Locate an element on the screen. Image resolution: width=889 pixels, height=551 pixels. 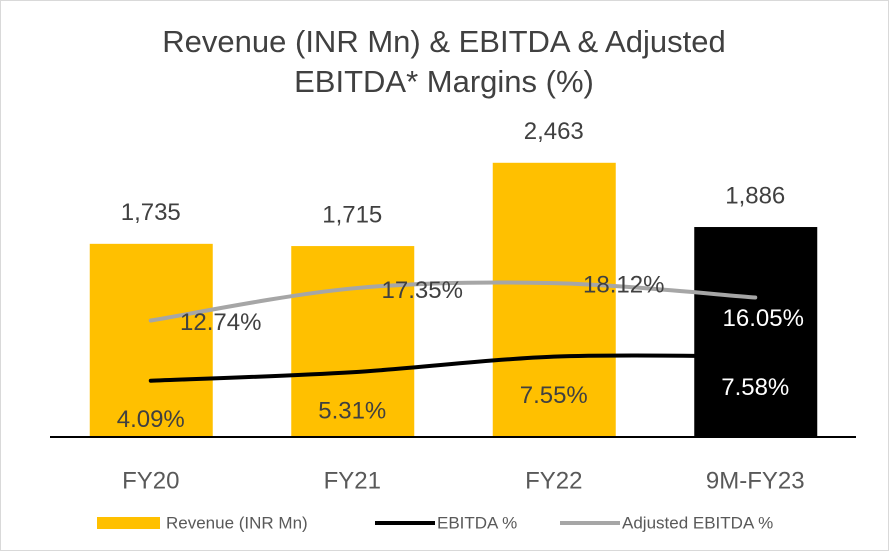
data-label: 18.12% is located at coordinates (623, 284).